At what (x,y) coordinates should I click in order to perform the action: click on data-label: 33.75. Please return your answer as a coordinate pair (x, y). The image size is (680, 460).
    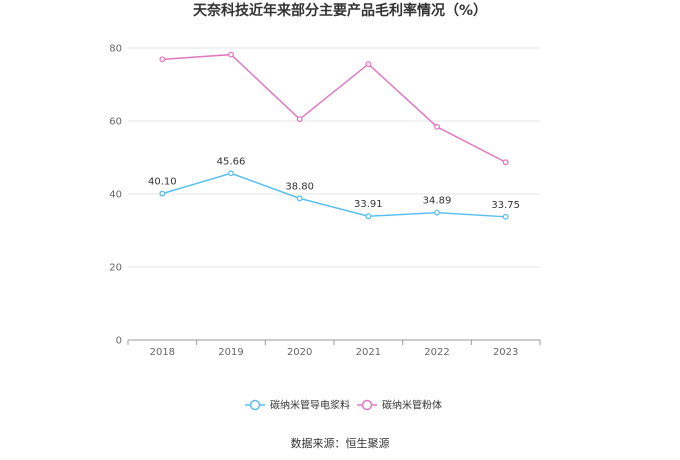
    Looking at the image, I should click on (505, 205).